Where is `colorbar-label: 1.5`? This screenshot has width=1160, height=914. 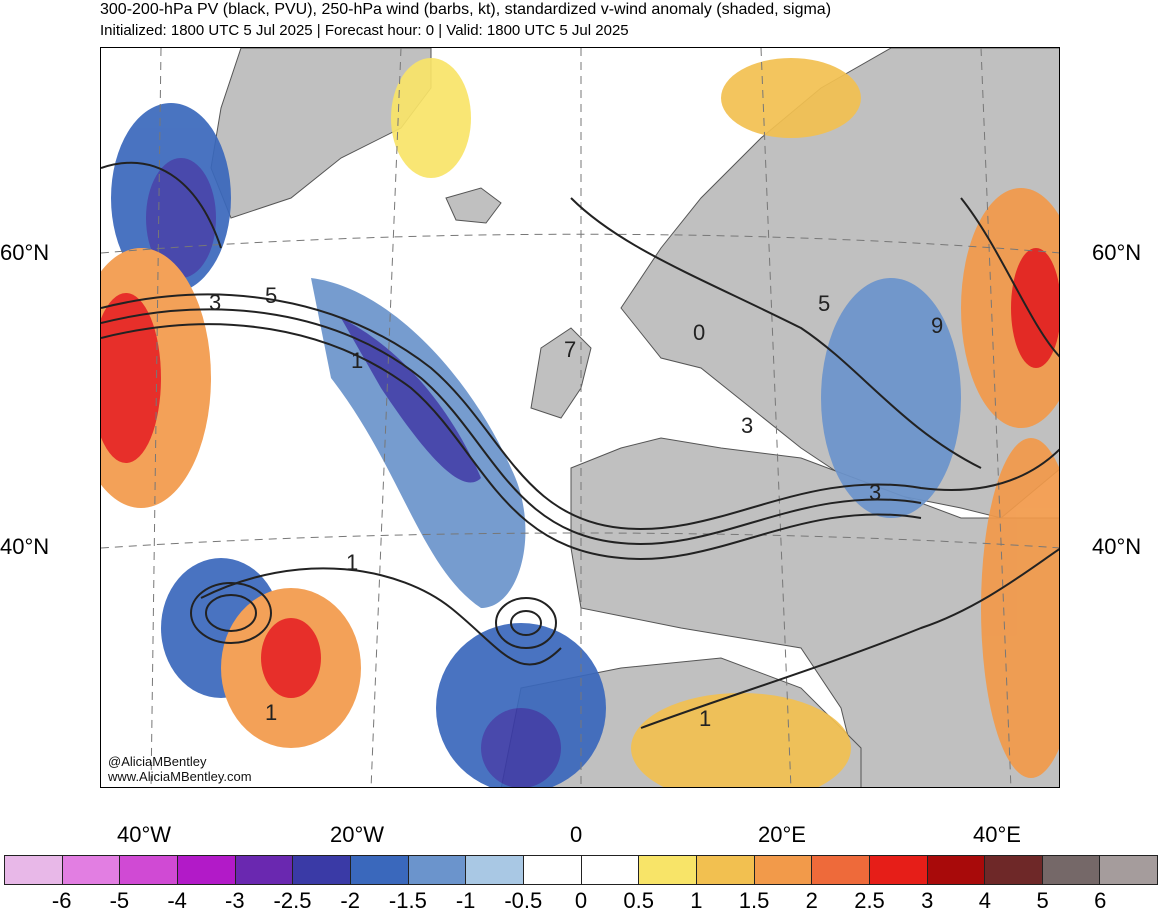
colorbar-label: 1.5 is located at coordinates (754, 900).